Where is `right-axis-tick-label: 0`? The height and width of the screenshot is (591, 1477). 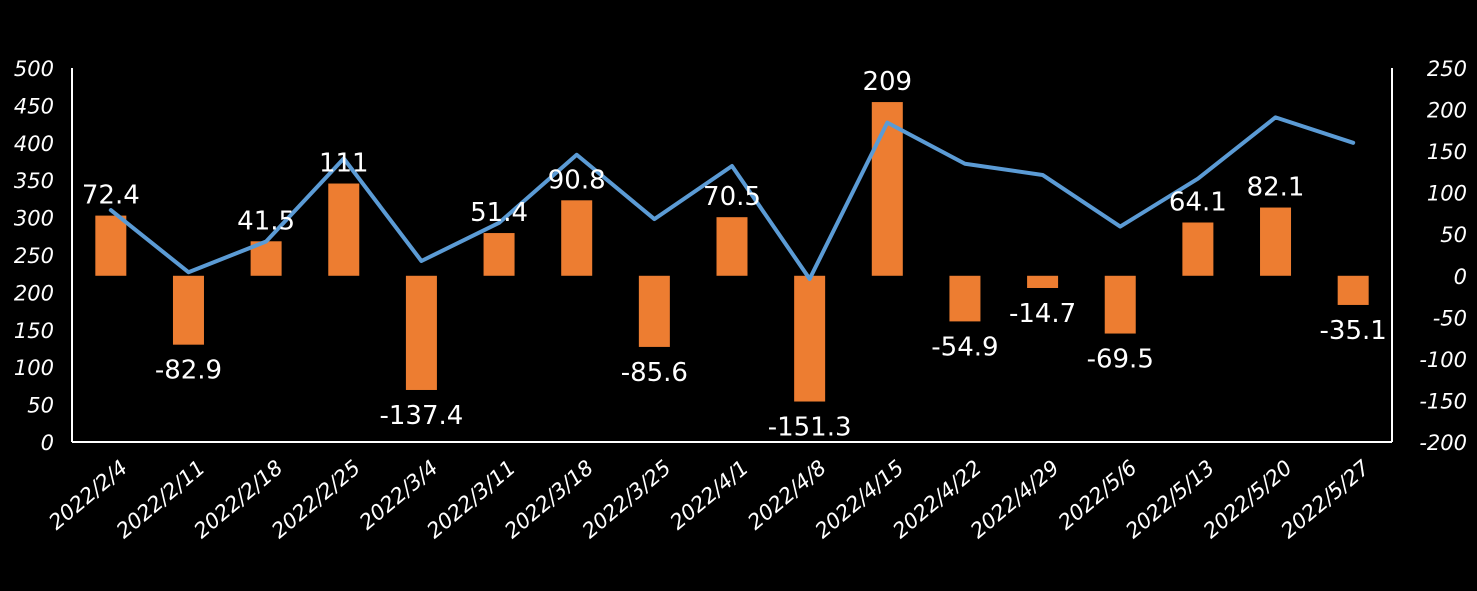 right-axis-tick-label: 0 is located at coordinates (1460, 277).